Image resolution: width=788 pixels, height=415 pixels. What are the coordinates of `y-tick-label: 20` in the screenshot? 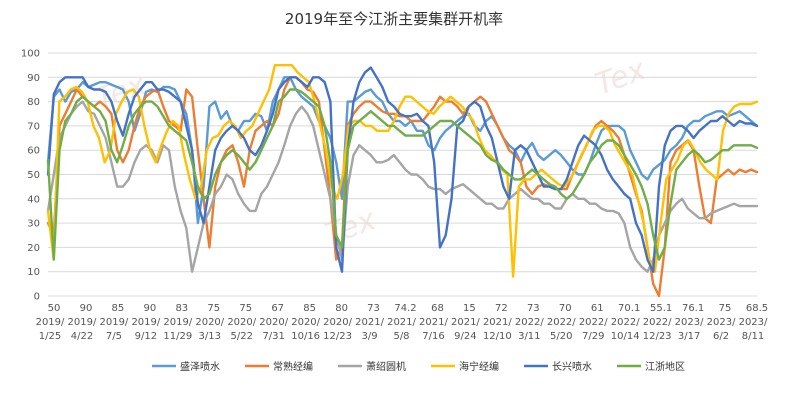 It's located at (33, 248).